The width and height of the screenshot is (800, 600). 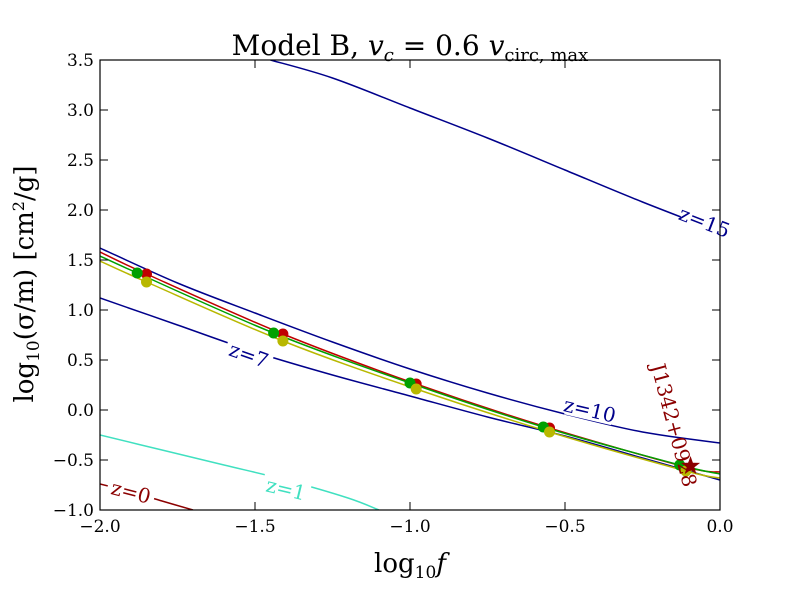 I want to click on y-axis-label: log10(σ/m) [cm2/g], so click(x=26, y=283).